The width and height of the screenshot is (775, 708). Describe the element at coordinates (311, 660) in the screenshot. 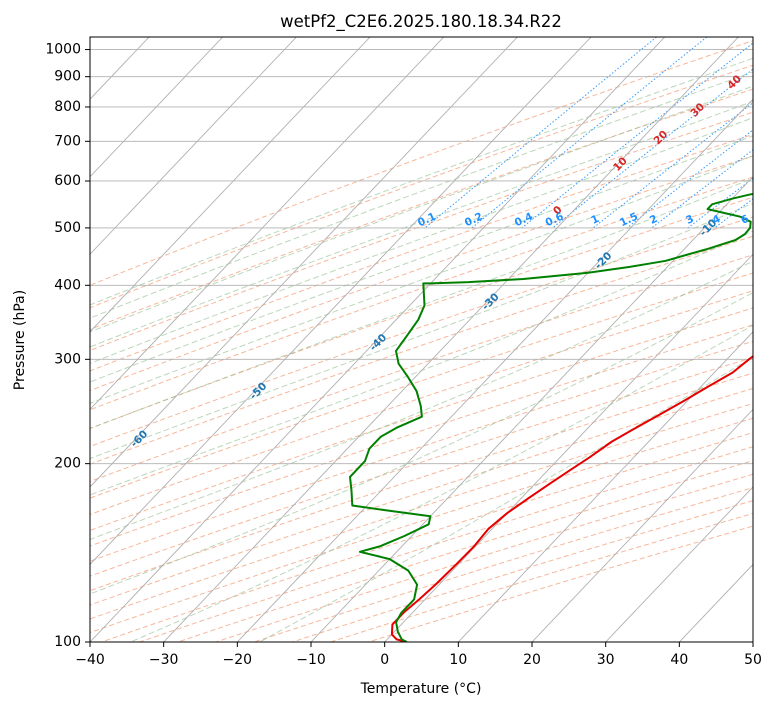

I see `x-tick-label: −10` at that location.